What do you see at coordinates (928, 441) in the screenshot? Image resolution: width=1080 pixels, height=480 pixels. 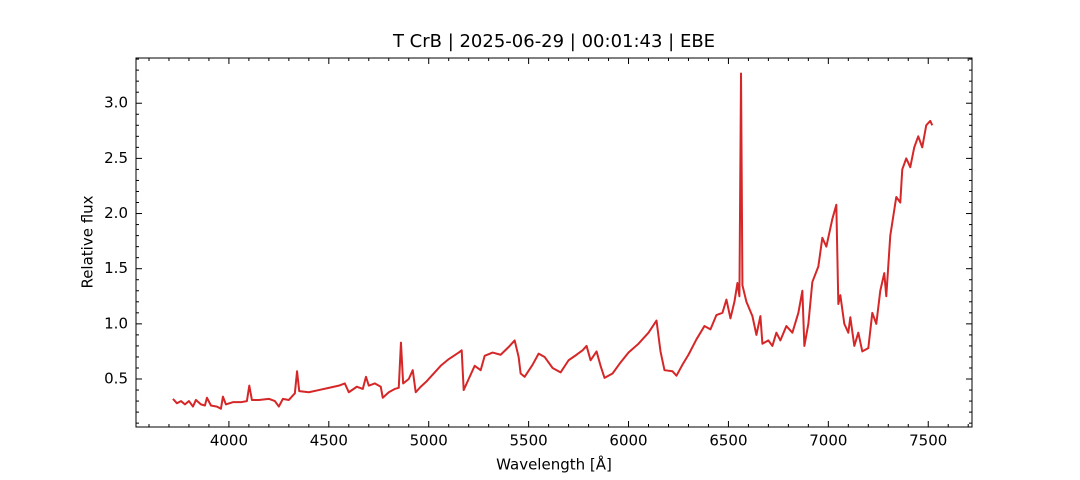 I see `x-tick-label: 7500` at bounding box center [928, 441].